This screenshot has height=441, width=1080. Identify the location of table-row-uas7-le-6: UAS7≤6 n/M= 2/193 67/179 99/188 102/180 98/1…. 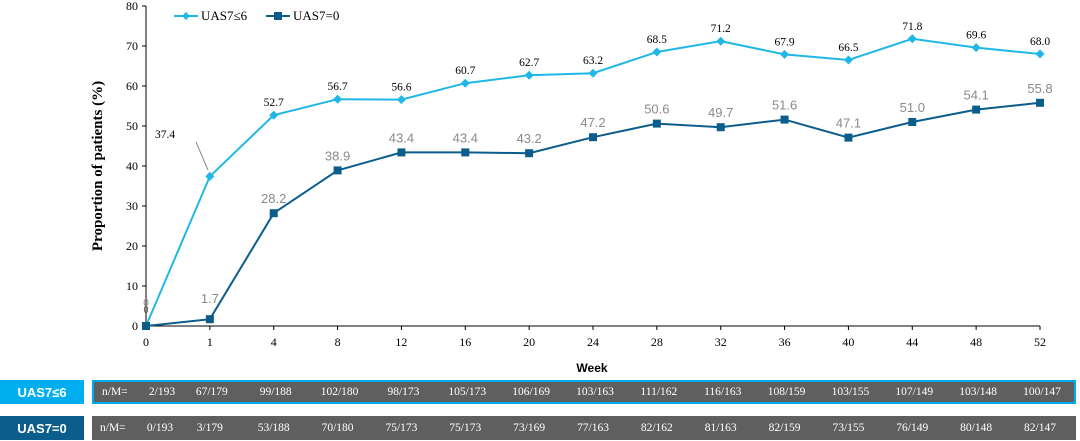
(540, 392).